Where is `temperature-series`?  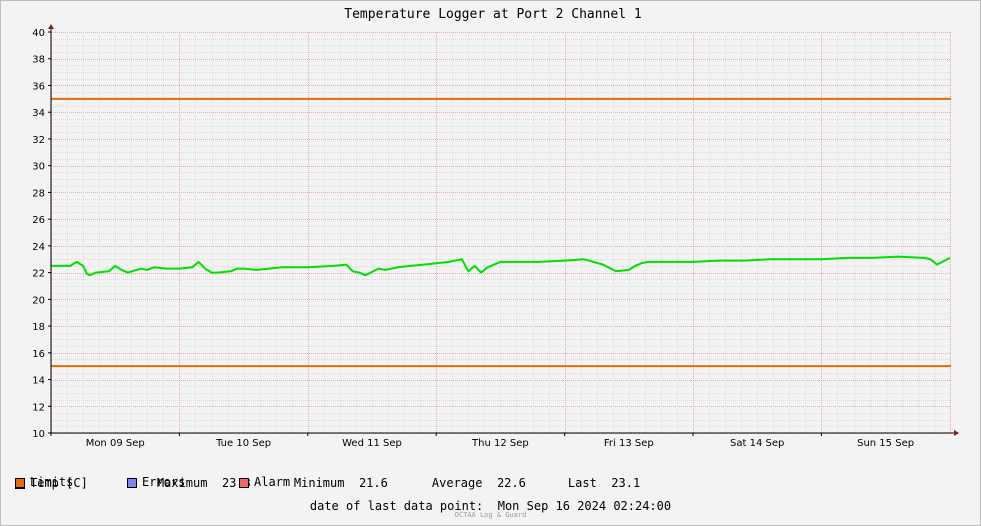 temperature-series is located at coordinates (501, 266).